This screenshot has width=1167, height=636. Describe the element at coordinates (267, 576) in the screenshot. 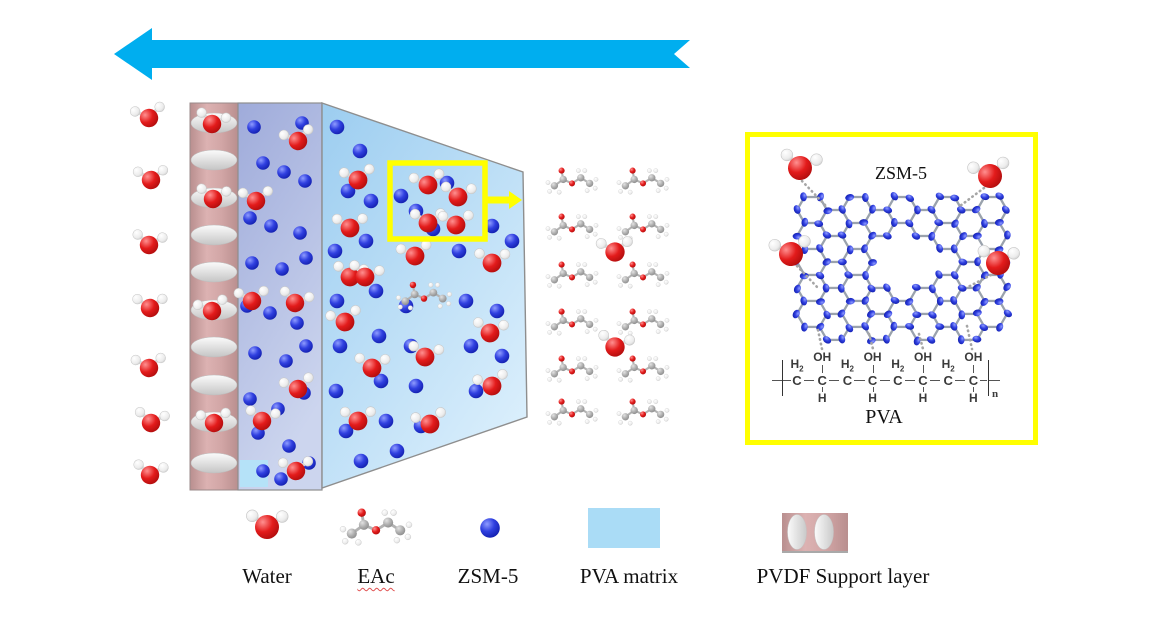

I see `legend-label-water: Water` at that location.